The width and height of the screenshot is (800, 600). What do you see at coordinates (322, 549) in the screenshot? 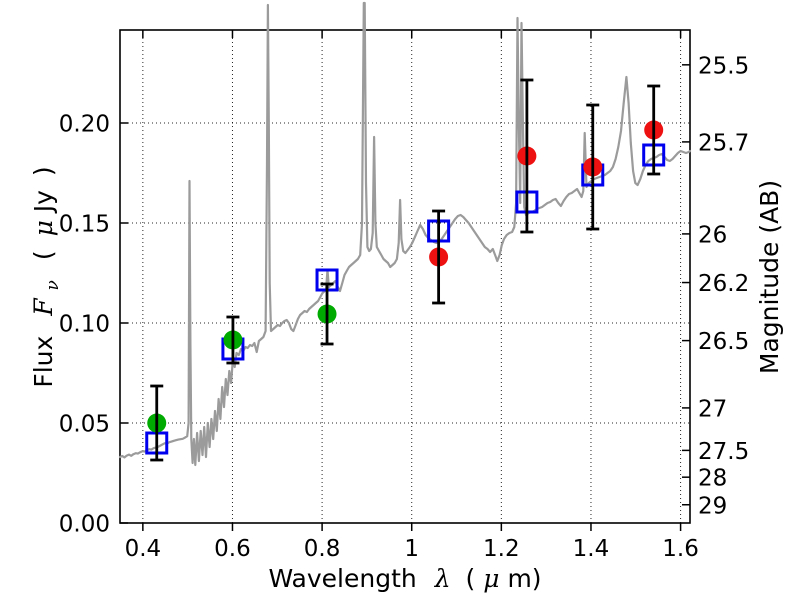
I see `x-tick-label: 0.8` at bounding box center [322, 549].